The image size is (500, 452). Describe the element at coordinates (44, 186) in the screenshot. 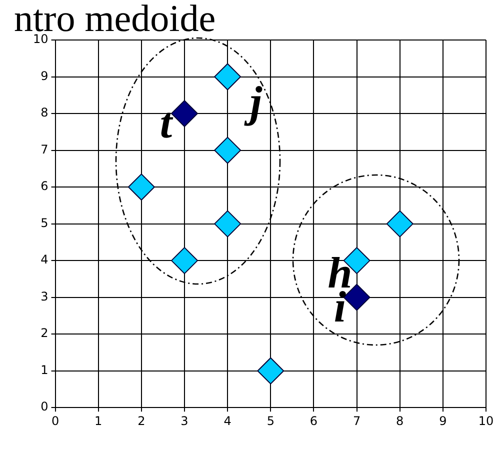

I see `y-tick-label: 6` at that location.